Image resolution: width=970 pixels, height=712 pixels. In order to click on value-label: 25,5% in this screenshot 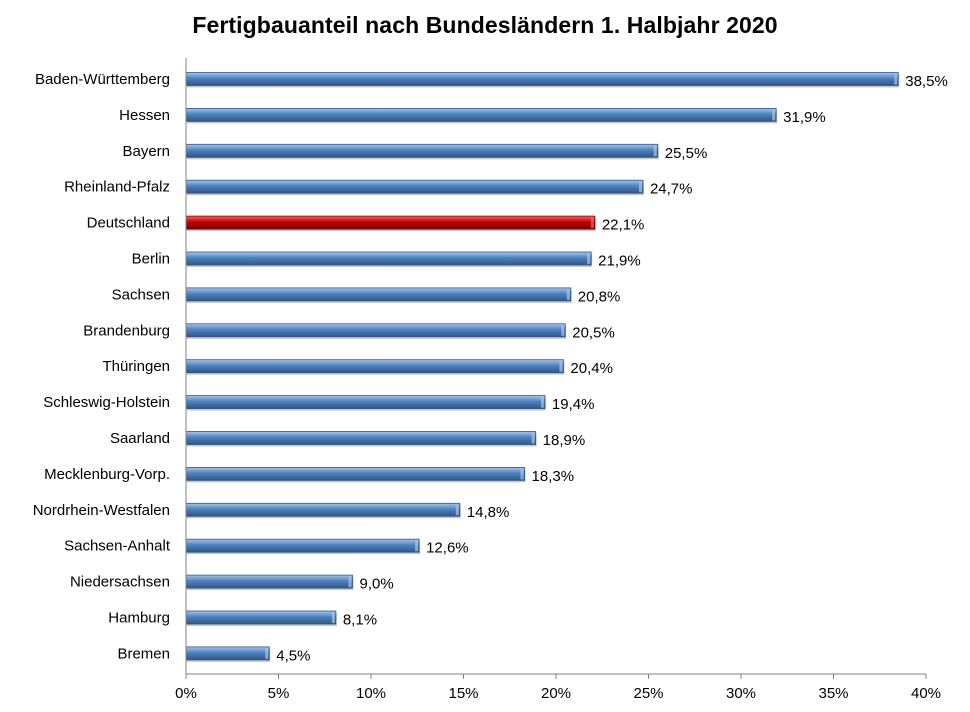, I will do `click(686, 153)`.